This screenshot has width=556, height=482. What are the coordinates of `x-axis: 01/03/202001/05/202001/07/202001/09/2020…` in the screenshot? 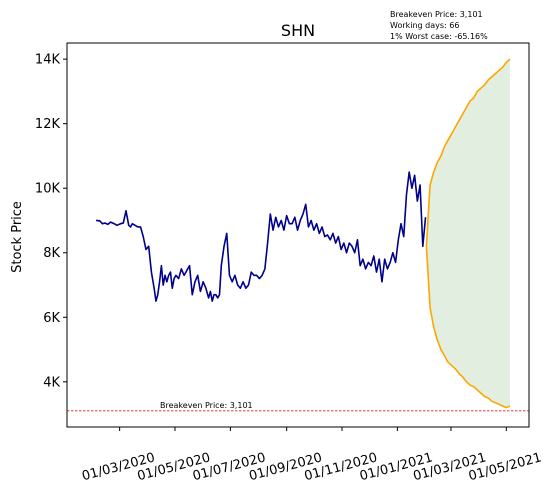 It's located at (311, 454).